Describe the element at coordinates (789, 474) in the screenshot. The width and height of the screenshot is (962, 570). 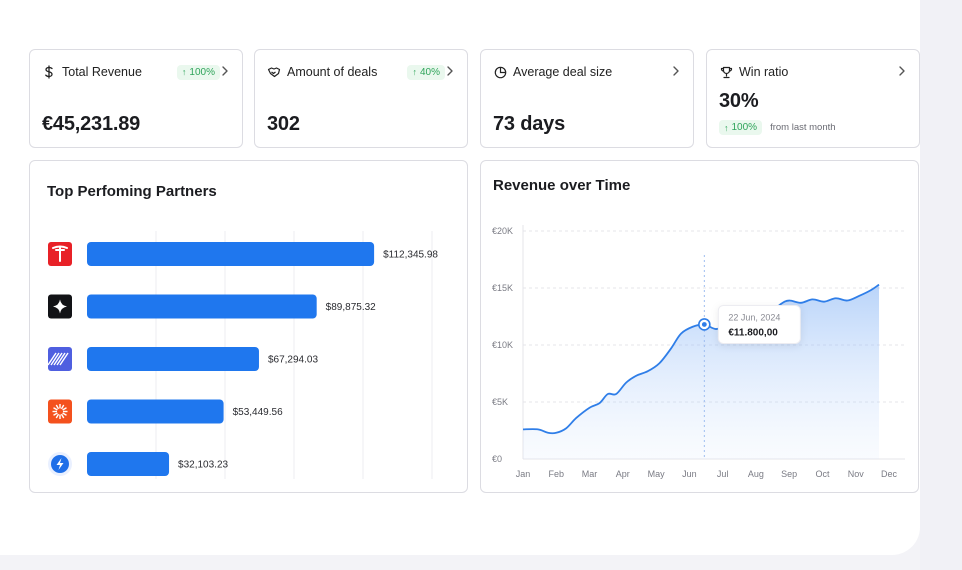
I see `x-tick-label: Sep` at that location.